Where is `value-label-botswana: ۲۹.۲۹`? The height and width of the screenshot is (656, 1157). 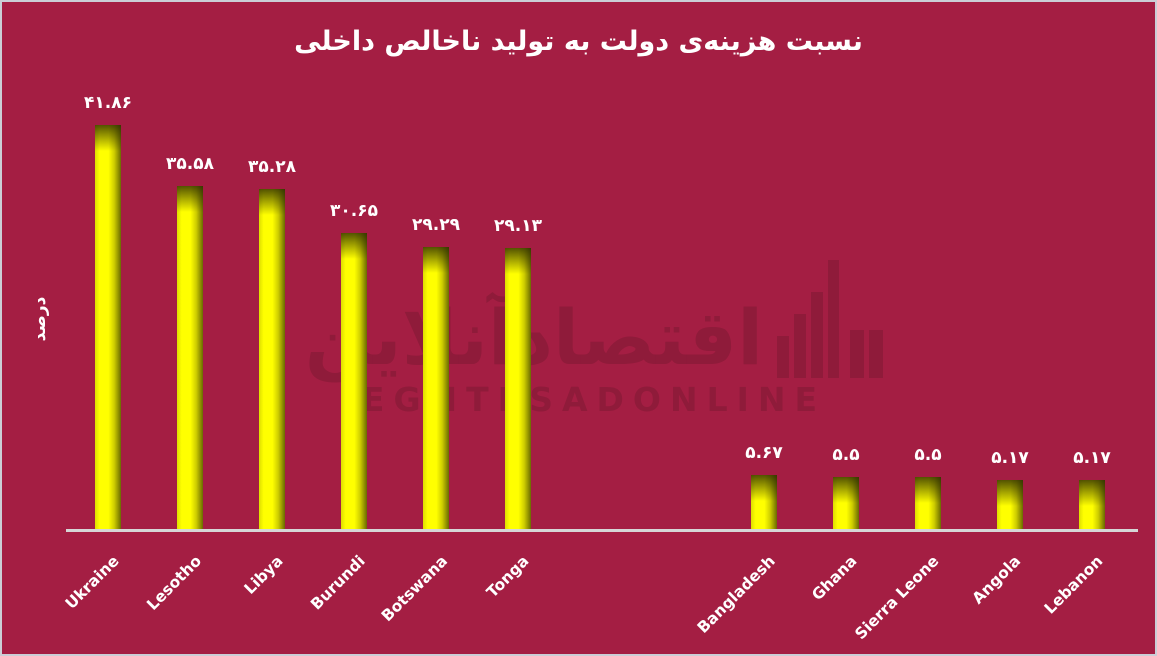
value-label-botswana: ۲۹.۲۹ is located at coordinates (436, 225).